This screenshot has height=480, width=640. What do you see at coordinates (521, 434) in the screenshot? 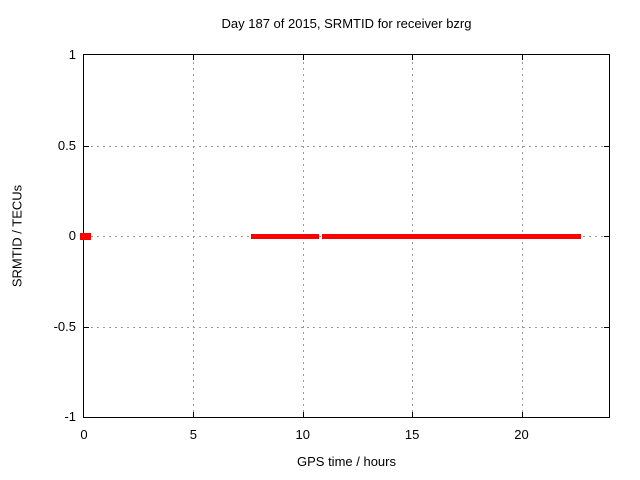
I see `x-tick-label: 20` at bounding box center [521, 434].